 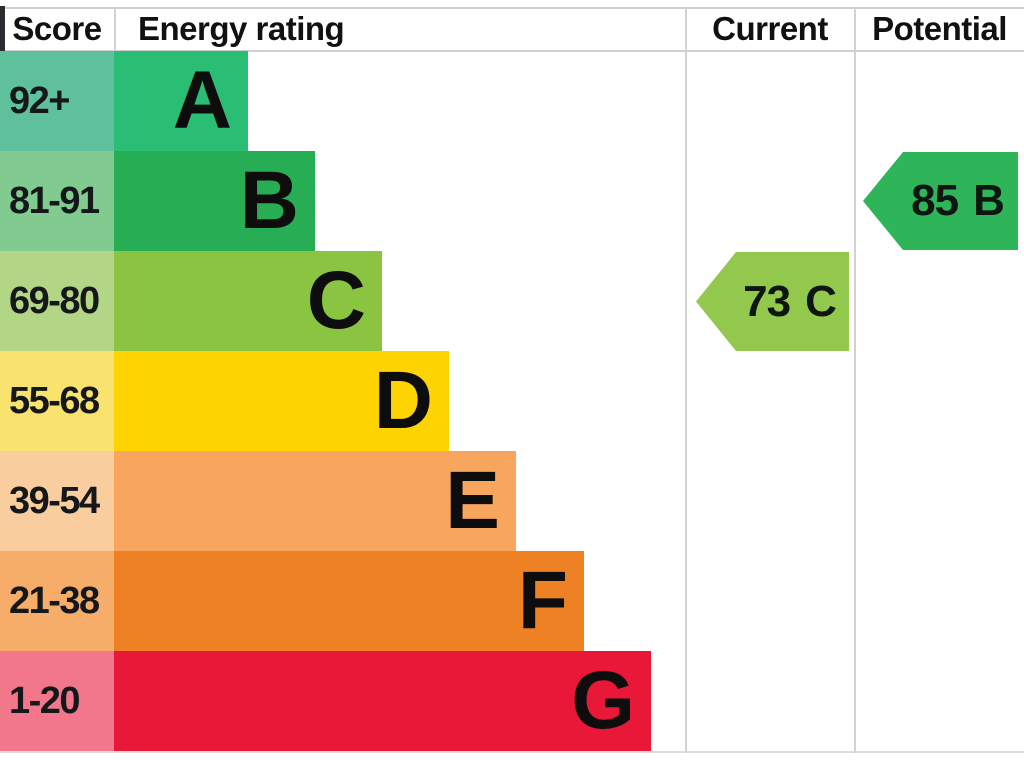 What do you see at coordinates (512, 8) in the screenshot?
I see `table-top-border` at bounding box center [512, 8].